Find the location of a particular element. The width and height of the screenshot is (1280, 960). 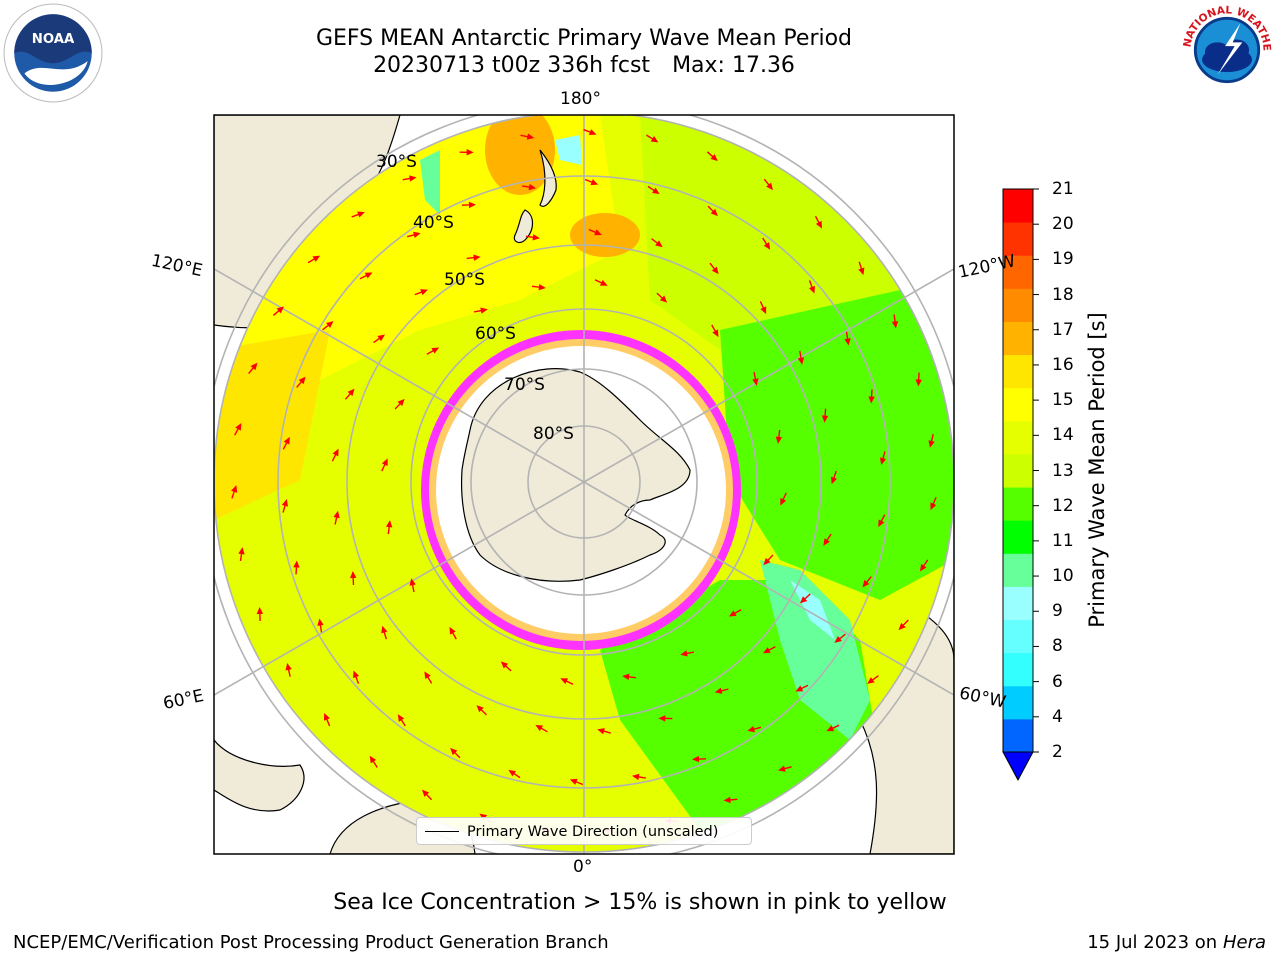

footer-machine: Hera is located at coordinates (1244, 942).